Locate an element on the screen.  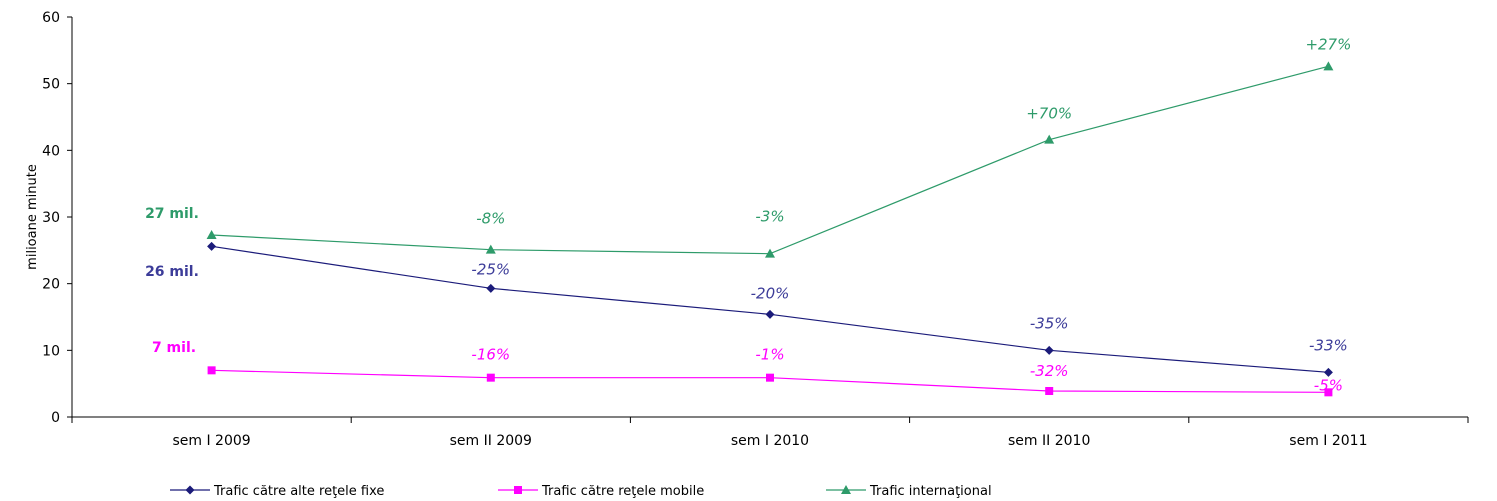
legend-item: Trafic internaţional is located at coordinates (909, 491).